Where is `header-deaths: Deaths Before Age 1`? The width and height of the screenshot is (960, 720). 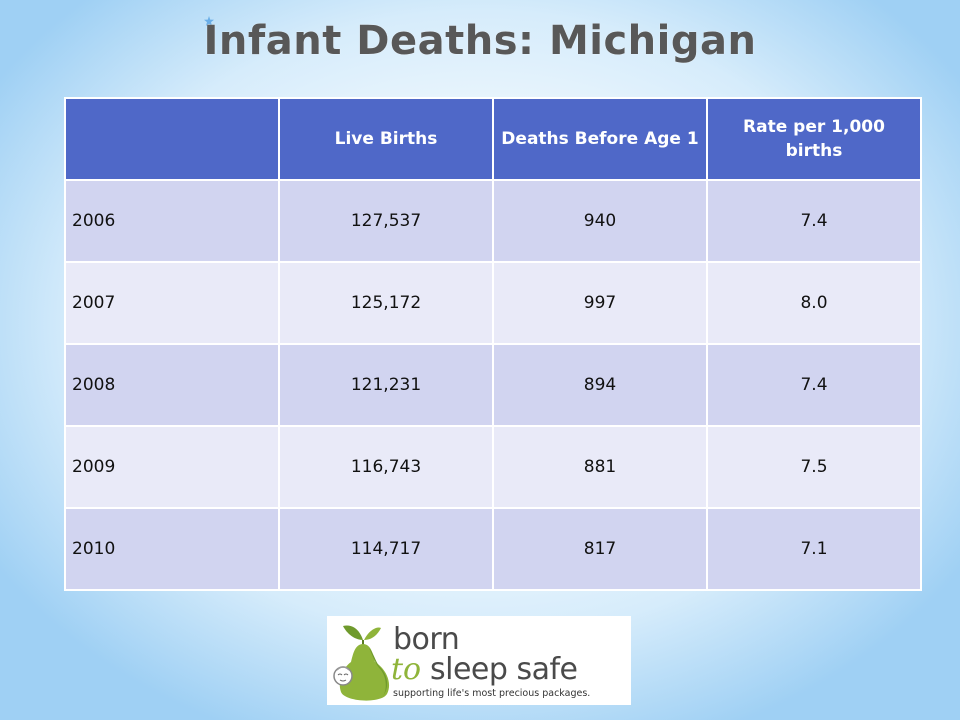 header-deaths: Deaths Before Age 1 is located at coordinates (600, 139).